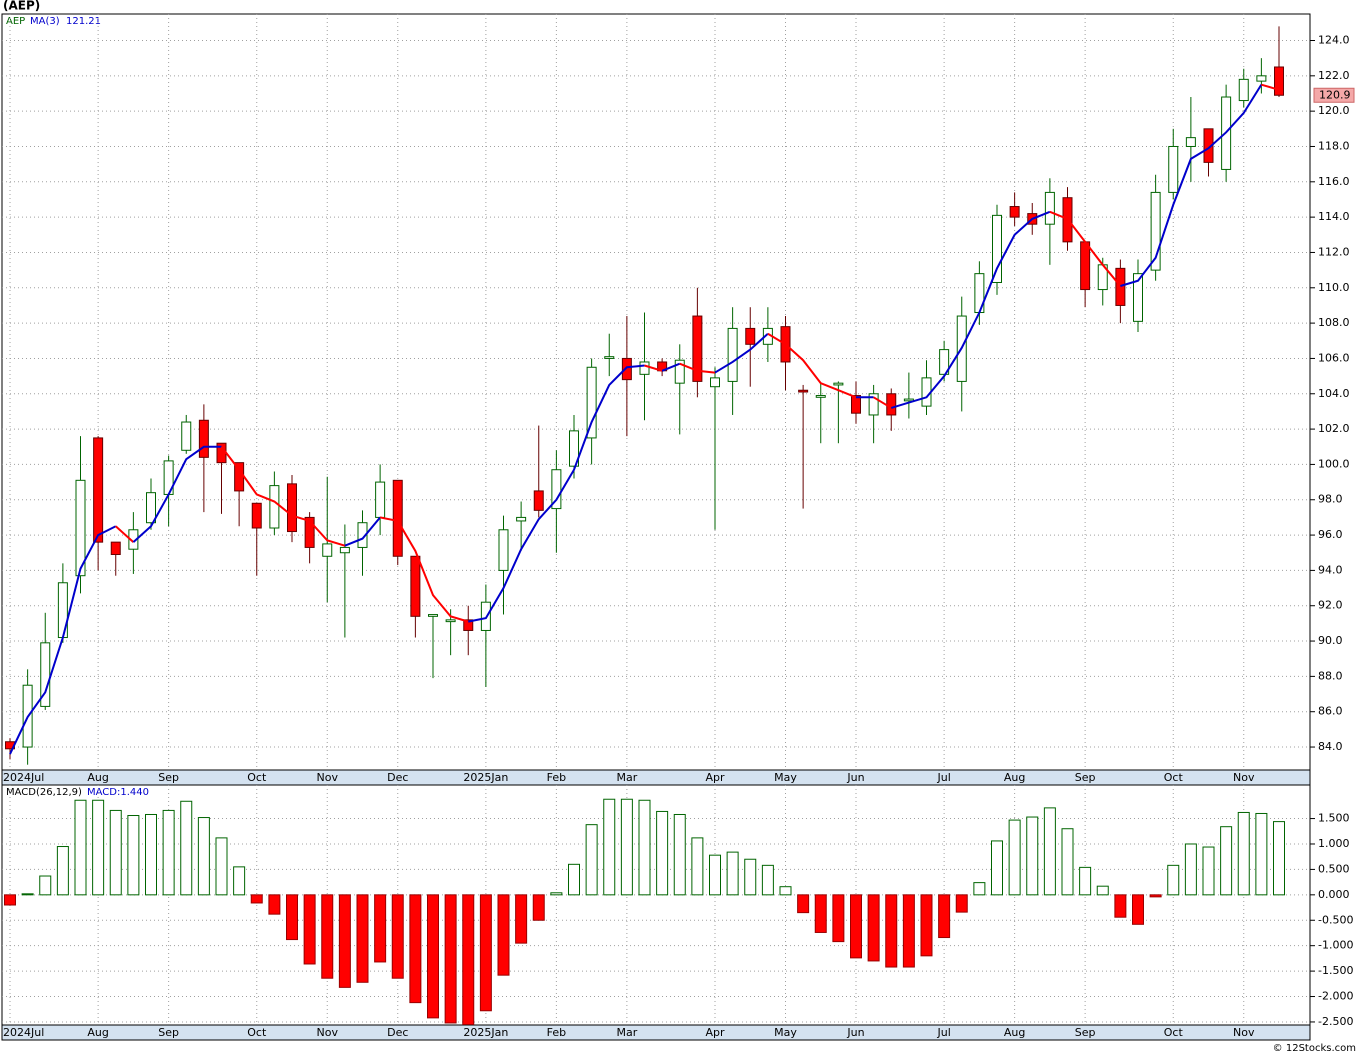  Describe the element at coordinates (1330, 675) in the screenshot. I see `y-tick-label: 88.0` at that location.